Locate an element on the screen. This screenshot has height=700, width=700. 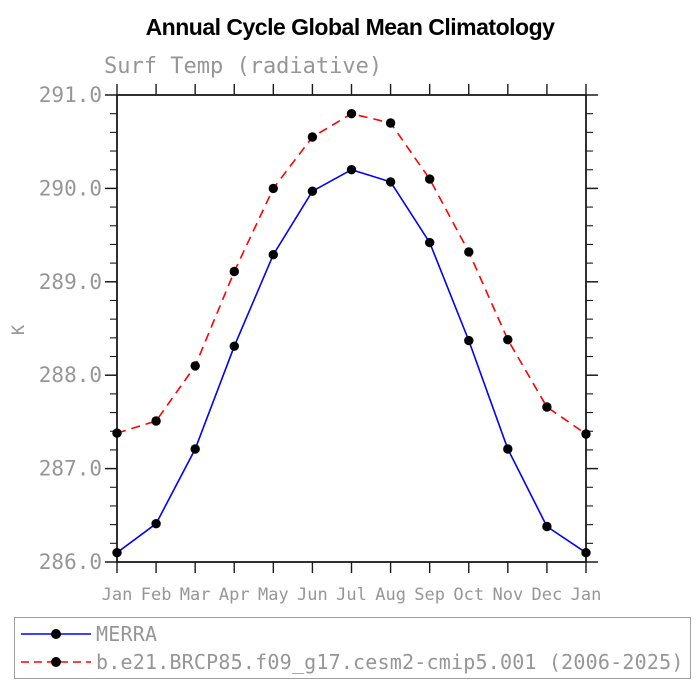
x-tick-label: May is located at coordinates (273, 595).